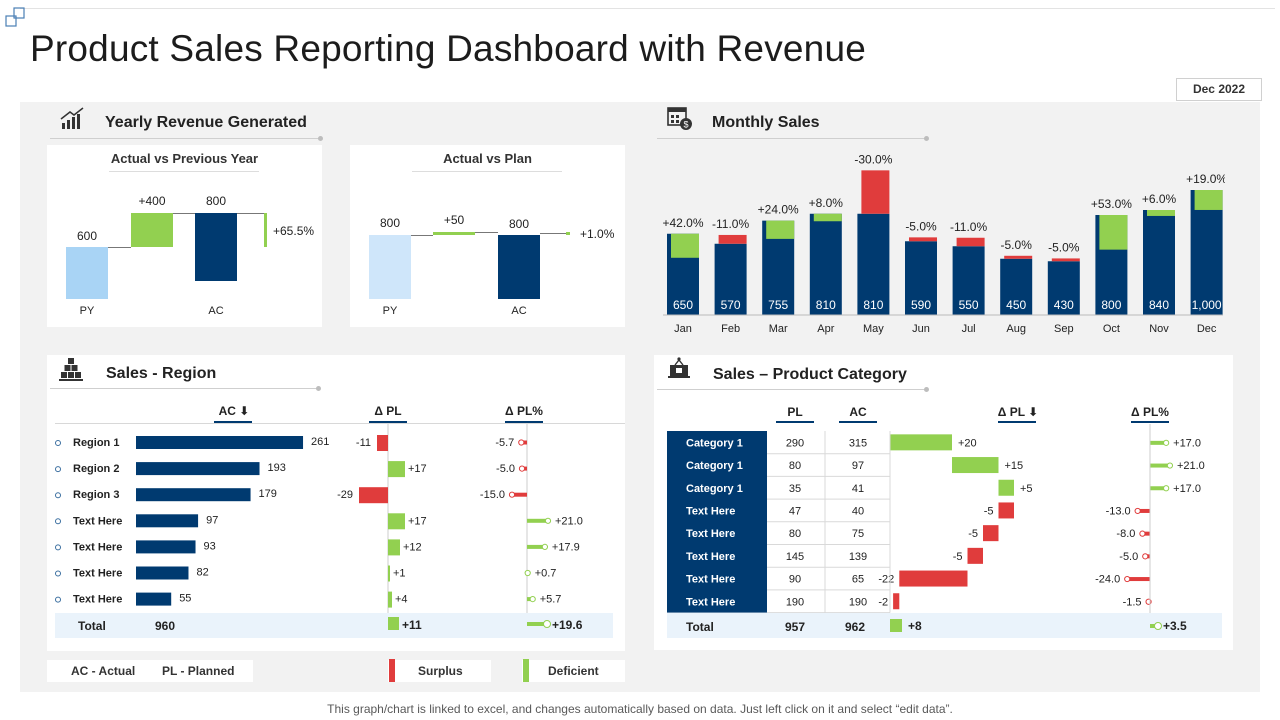 The height and width of the screenshot is (720, 1280). I want to click on month-axis-label: Apr, so click(825, 329).